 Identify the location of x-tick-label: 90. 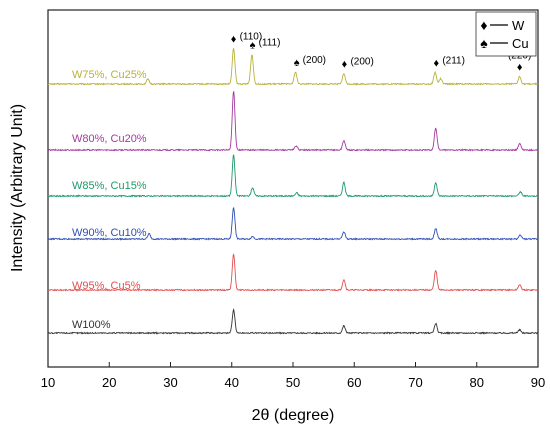
(538, 382).